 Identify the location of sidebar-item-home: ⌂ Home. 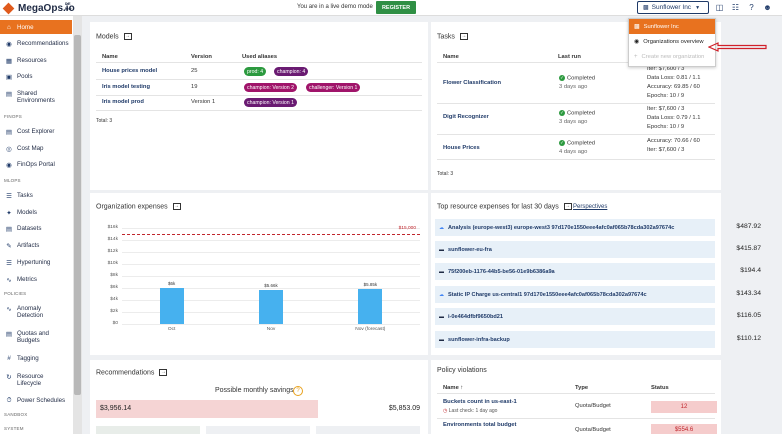
(36, 27).